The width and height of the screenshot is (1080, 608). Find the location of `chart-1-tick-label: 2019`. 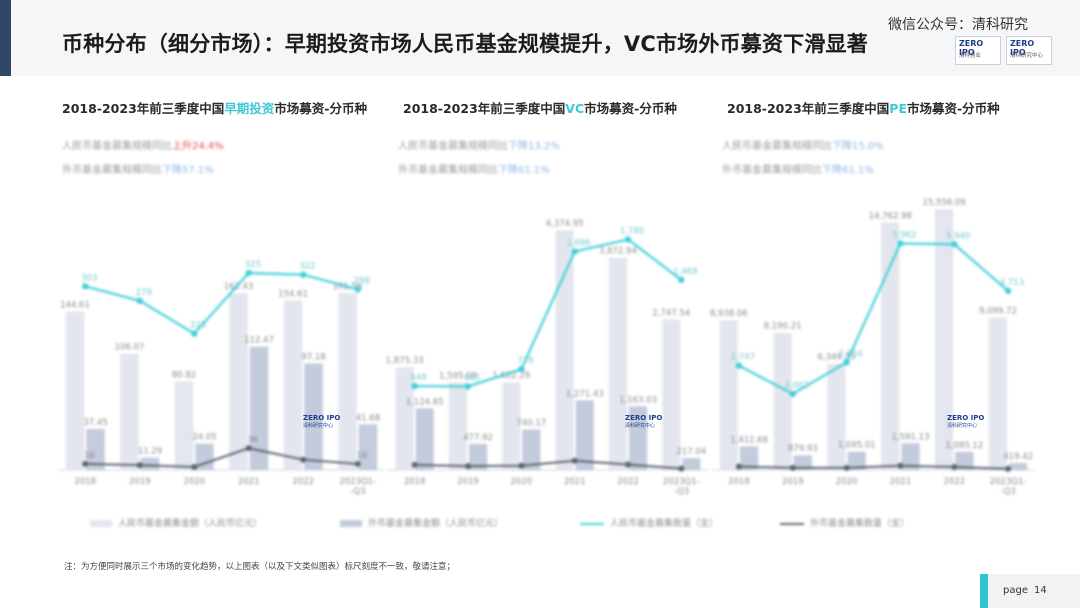

chart-1-tick-label: 2019 is located at coordinates (140, 482).